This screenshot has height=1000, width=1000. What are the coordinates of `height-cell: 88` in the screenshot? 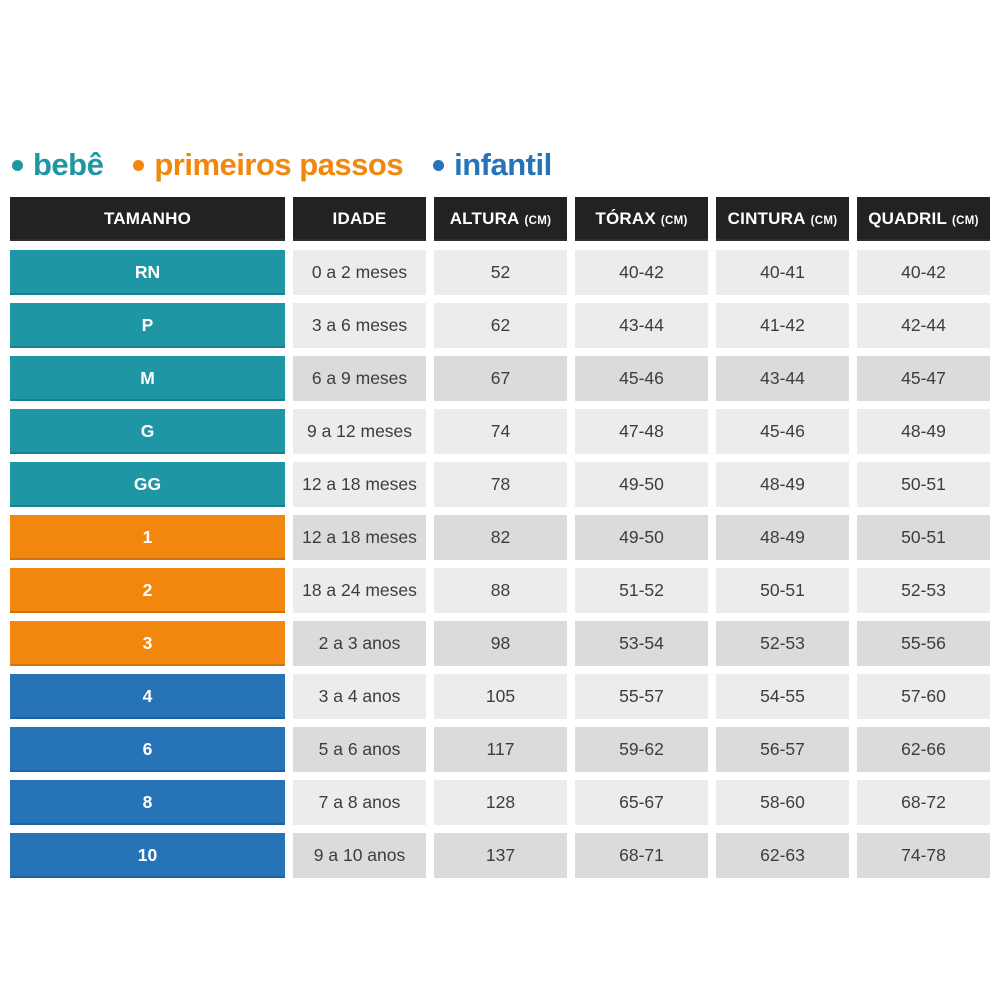 It's located at (500, 590).